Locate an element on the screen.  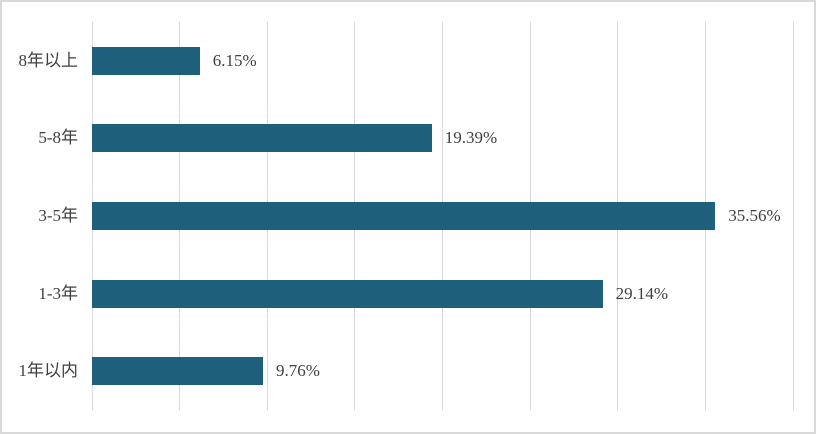
category-label: 5-8年 is located at coordinates (58, 138).